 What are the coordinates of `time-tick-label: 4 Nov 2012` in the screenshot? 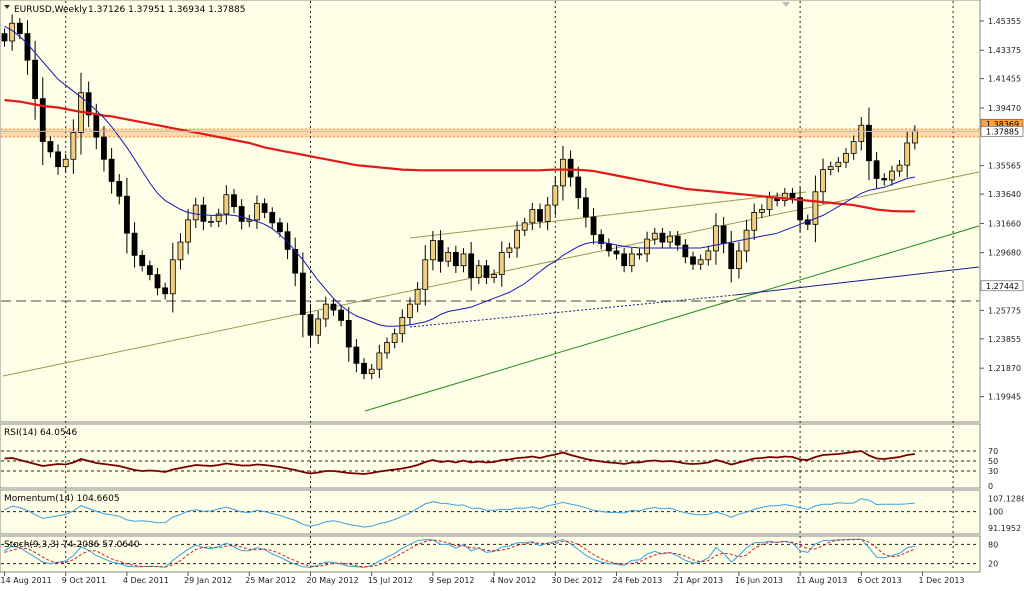 It's located at (513, 580).